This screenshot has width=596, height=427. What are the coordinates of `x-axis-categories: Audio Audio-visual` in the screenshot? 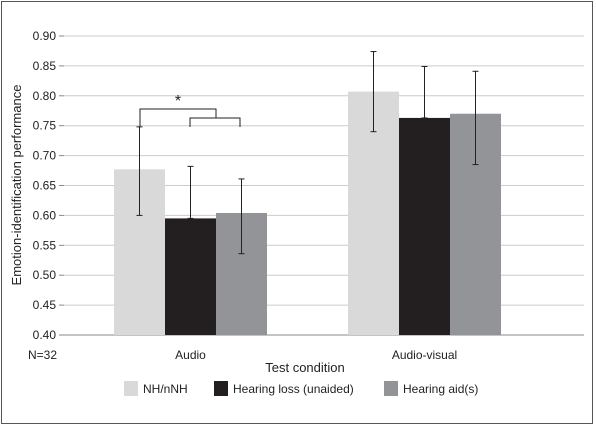 It's located at (316, 355).